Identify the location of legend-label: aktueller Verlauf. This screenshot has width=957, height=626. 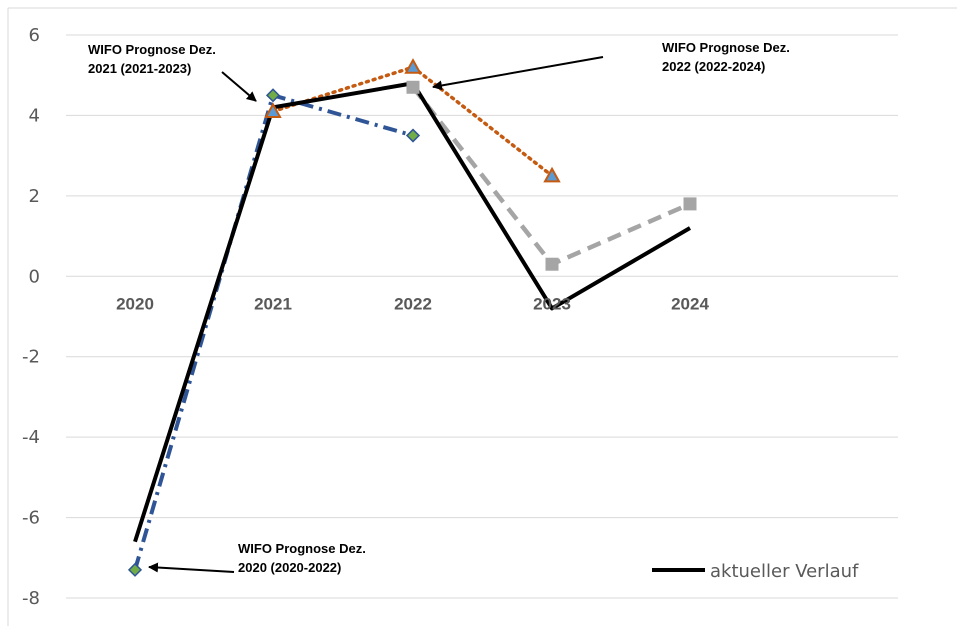
(784, 571).